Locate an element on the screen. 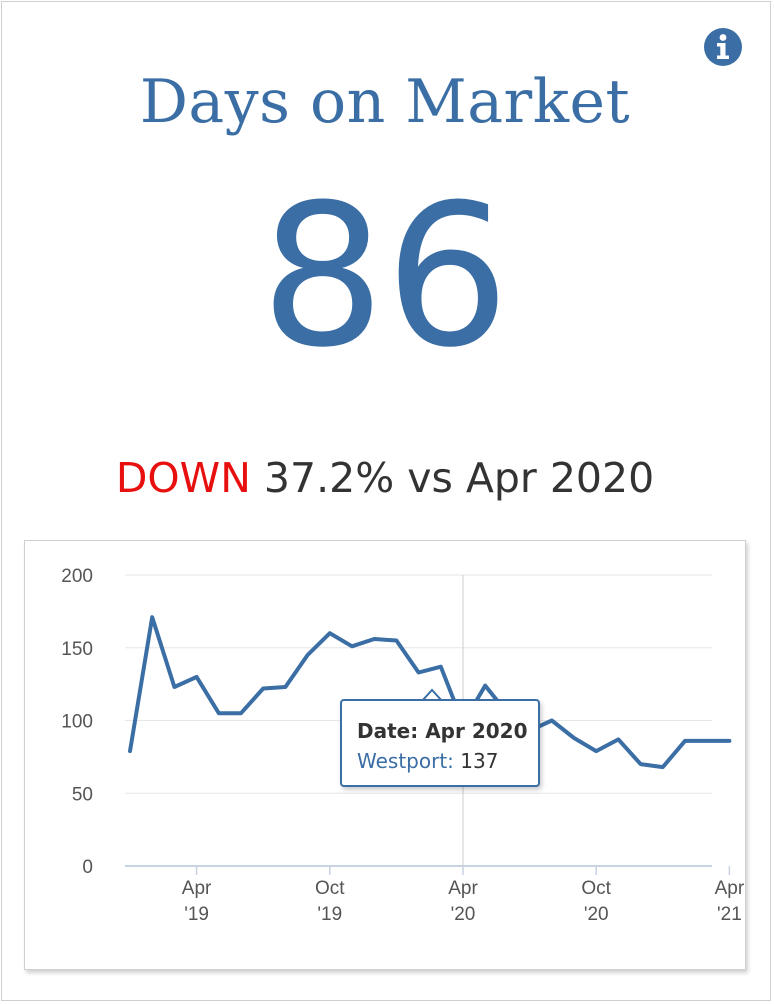  y-tick-label: 50 is located at coordinates (82, 794).